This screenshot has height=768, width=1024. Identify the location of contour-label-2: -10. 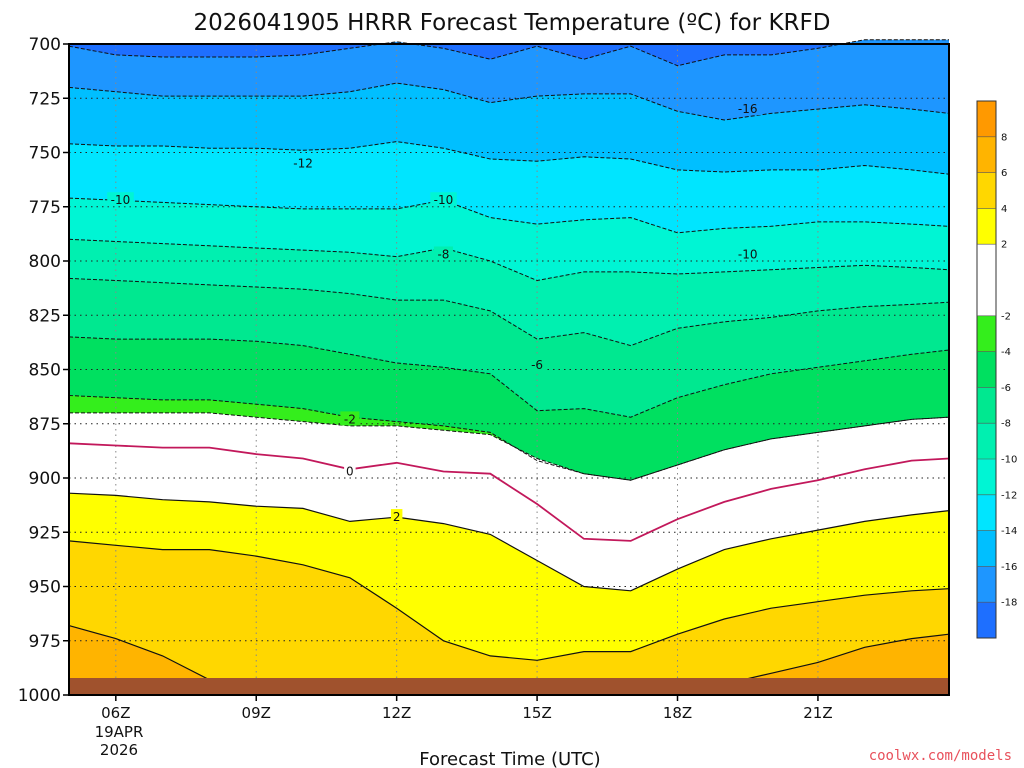
(121, 200).